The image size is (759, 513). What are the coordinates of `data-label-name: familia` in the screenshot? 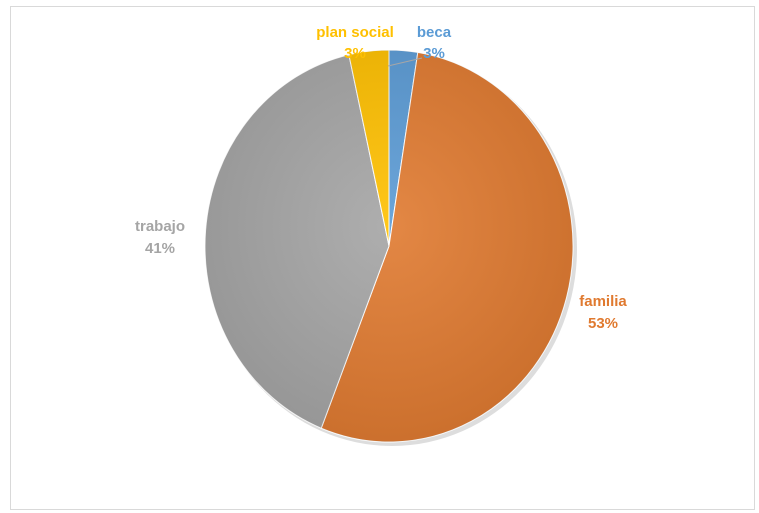 It's located at (603, 301).